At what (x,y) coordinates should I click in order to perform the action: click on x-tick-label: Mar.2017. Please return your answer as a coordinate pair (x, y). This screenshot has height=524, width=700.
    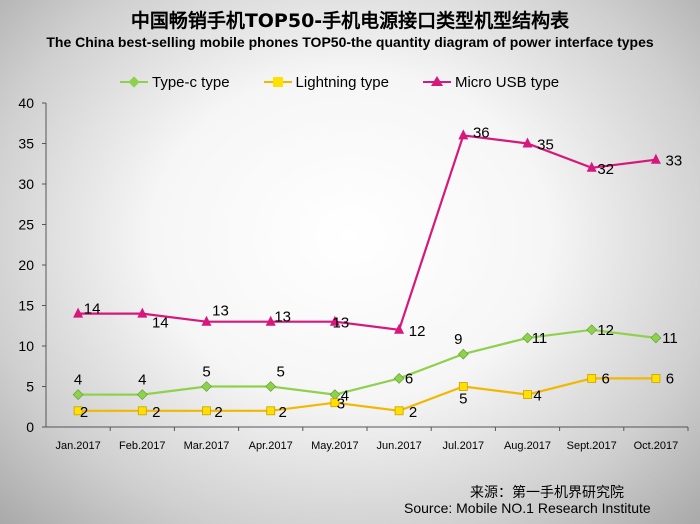
    Looking at the image, I should click on (207, 446).